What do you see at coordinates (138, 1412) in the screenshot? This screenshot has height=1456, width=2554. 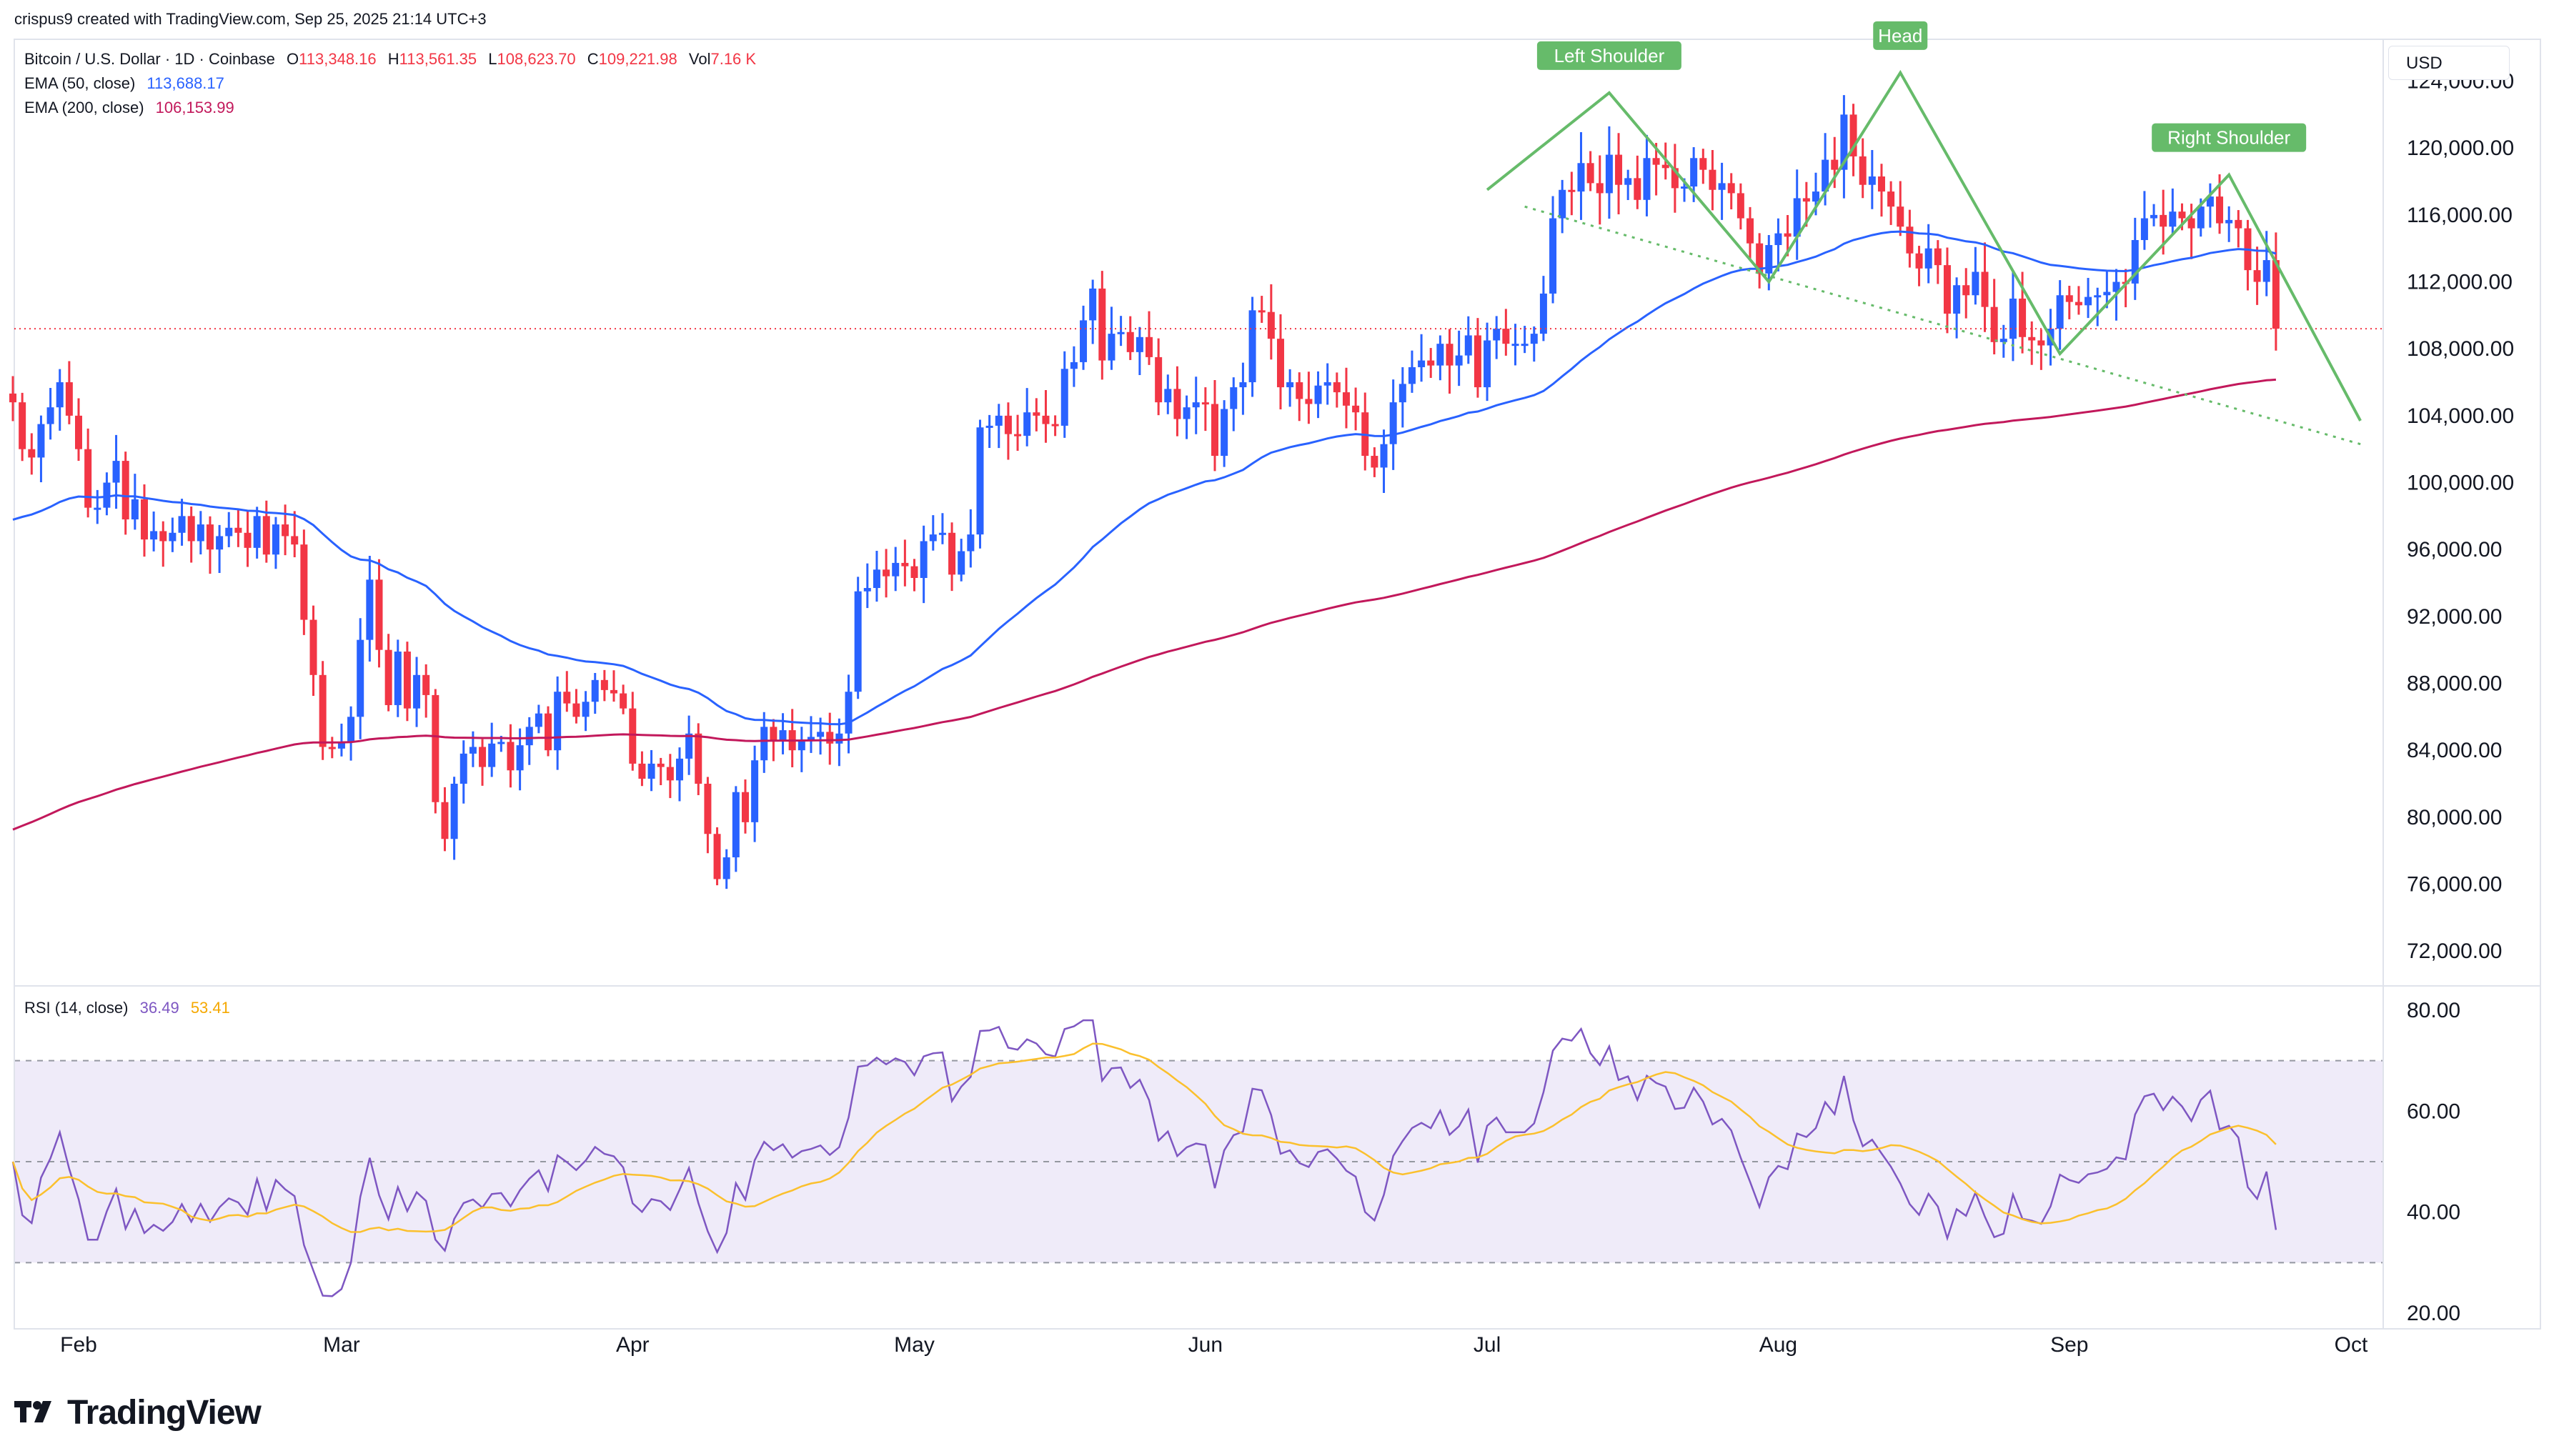 I see `tradingview-logo: TradingView` at bounding box center [138, 1412].